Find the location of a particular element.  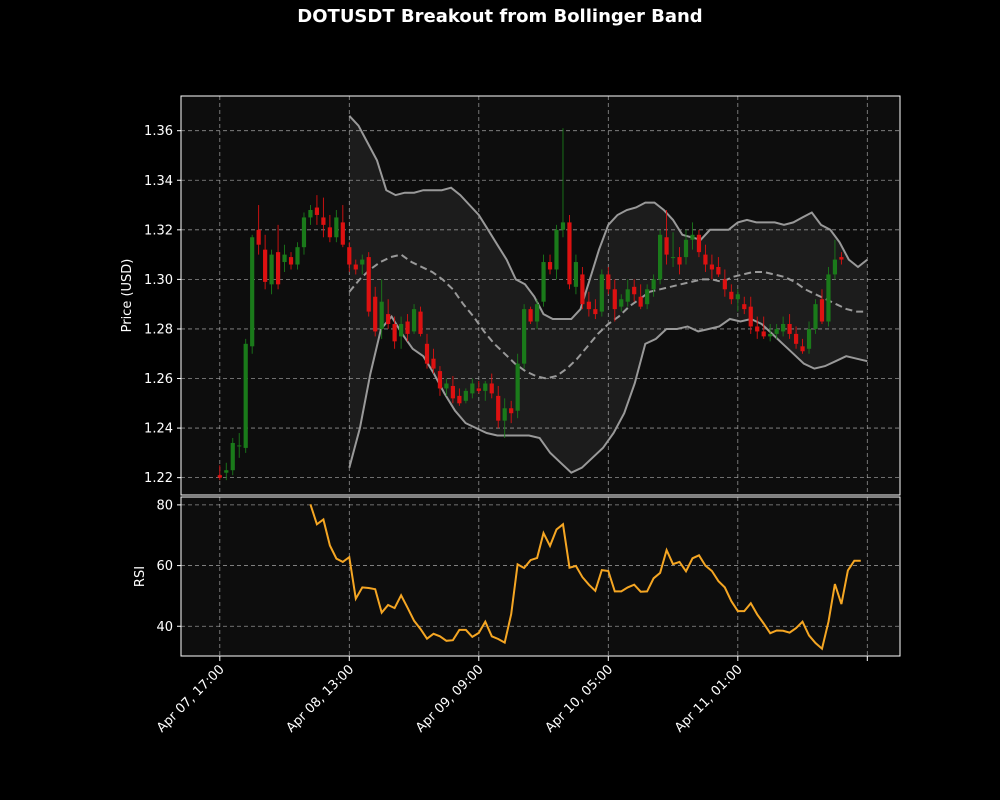

bollinger-mid-line is located at coordinates (608, 316).